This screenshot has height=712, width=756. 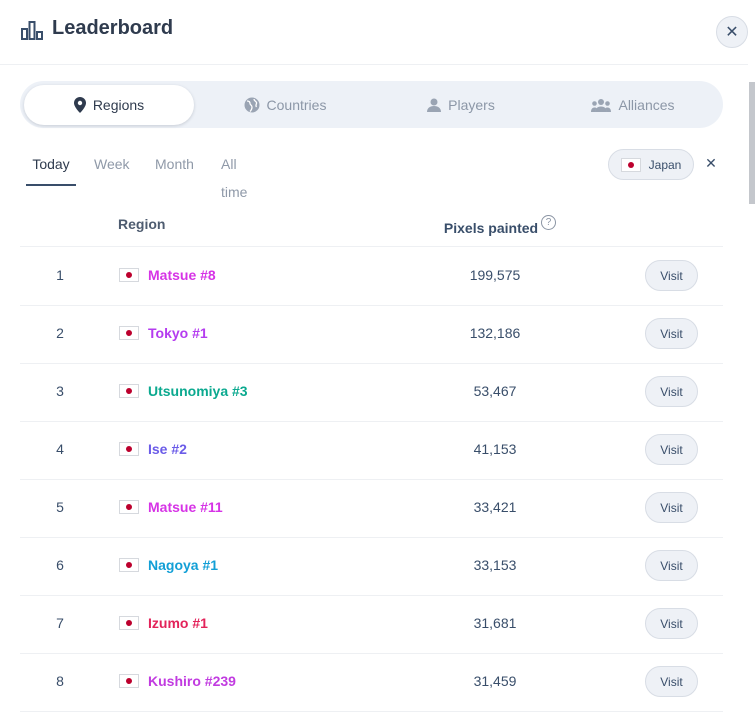 What do you see at coordinates (752, 143) in the screenshot?
I see `scrollbar-thumb` at bounding box center [752, 143].